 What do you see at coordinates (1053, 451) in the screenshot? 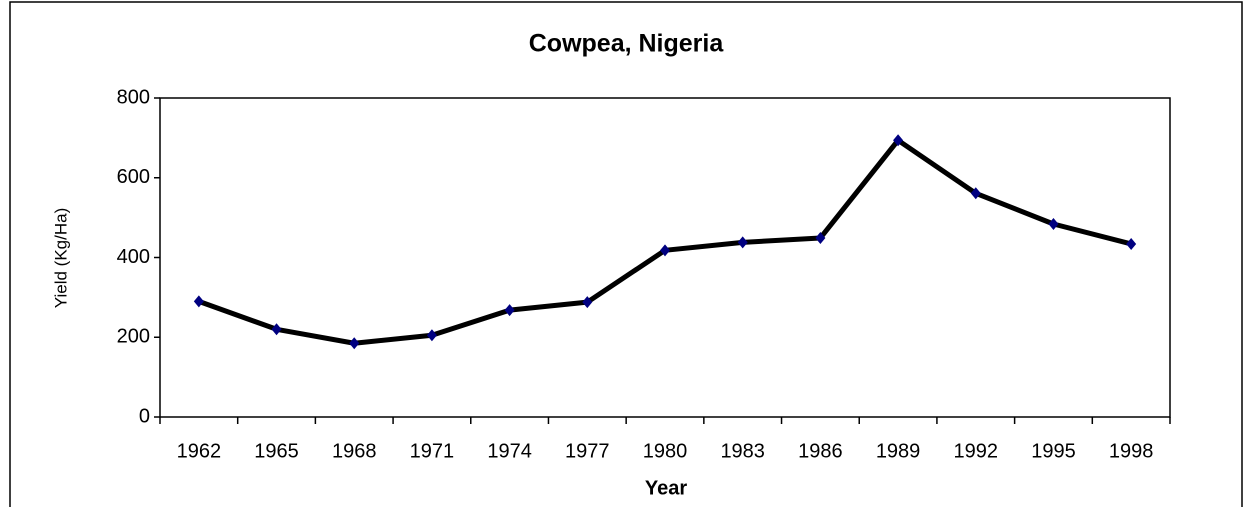
I see `x-tick-label: 1995` at bounding box center [1053, 451].